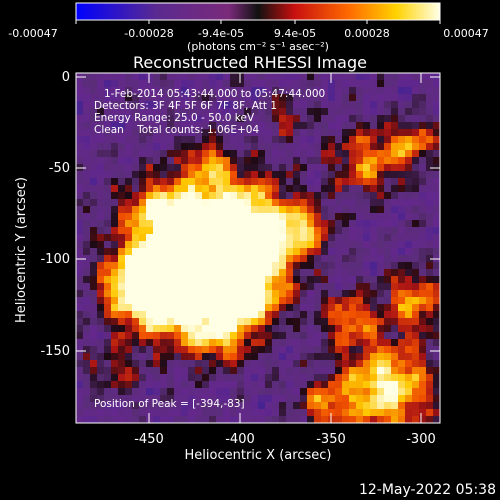 This screenshot has width=500, height=500. What do you see at coordinates (148, 33) in the screenshot?
I see `colorbar-tick-label: -0.00028` at bounding box center [148, 33].